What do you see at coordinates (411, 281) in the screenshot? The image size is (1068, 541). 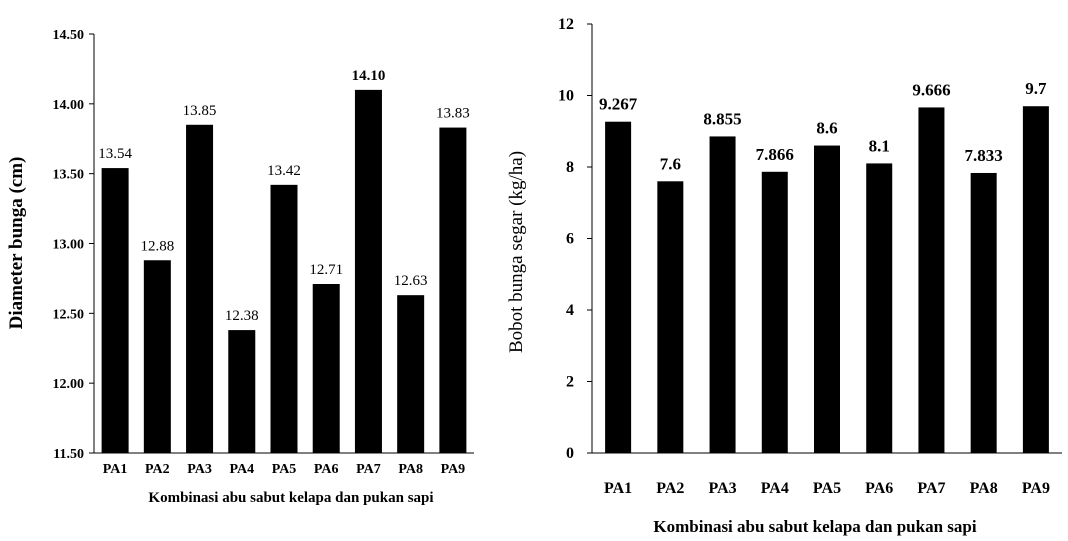 I see `data-label: 12.63` at bounding box center [411, 281].